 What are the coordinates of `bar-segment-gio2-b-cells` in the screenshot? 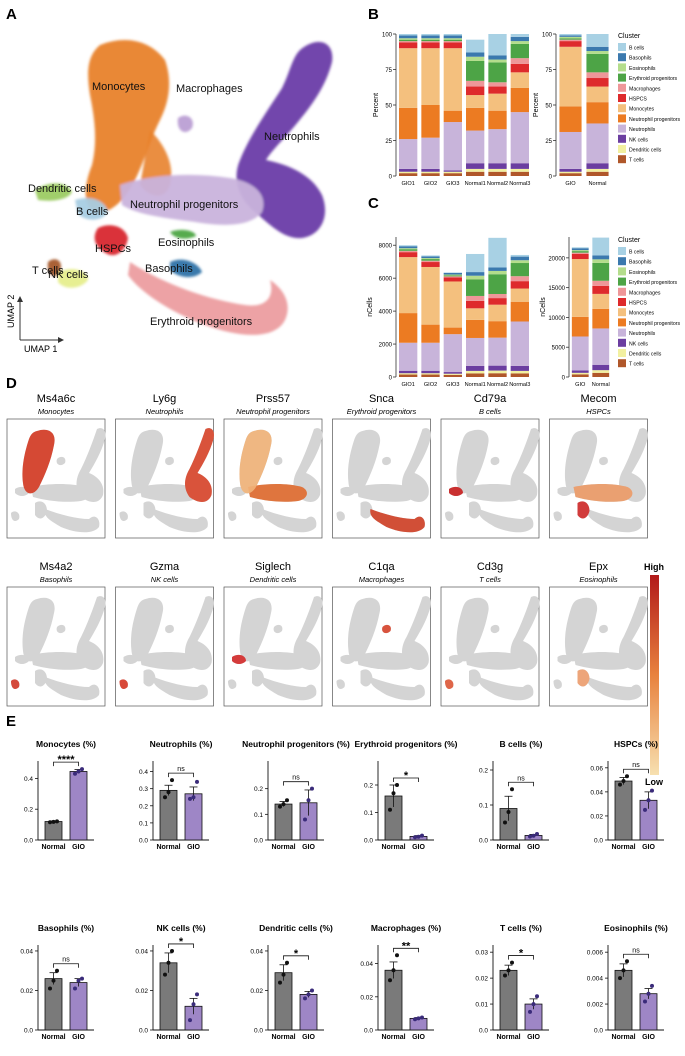 It's located at (430, 35).